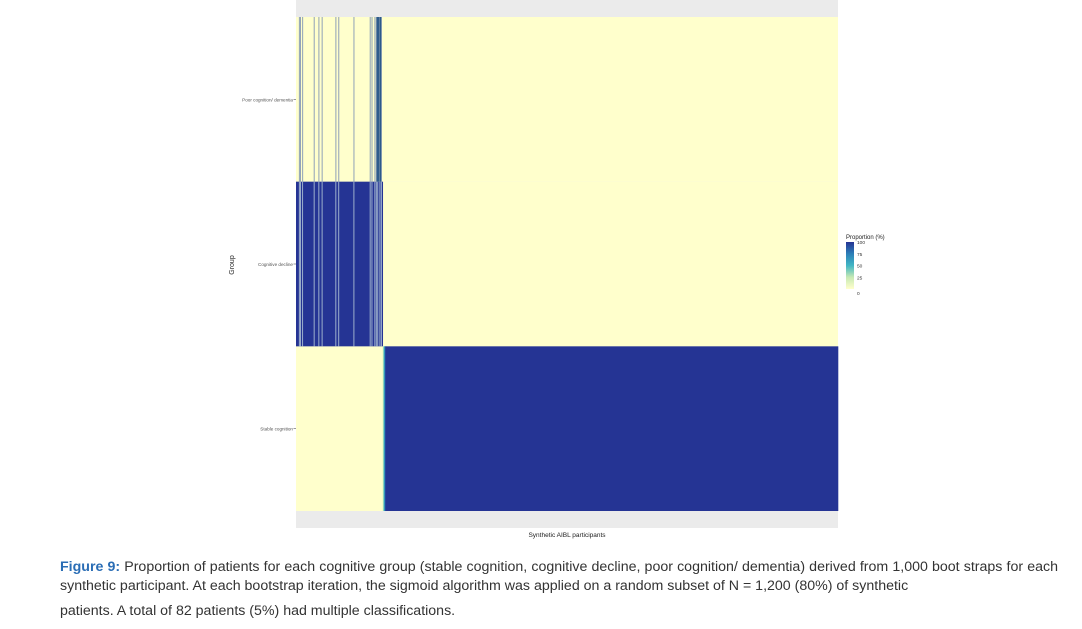 The width and height of the screenshot is (1082, 629). I want to click on y-axis-title: Group, so click(232, 265).